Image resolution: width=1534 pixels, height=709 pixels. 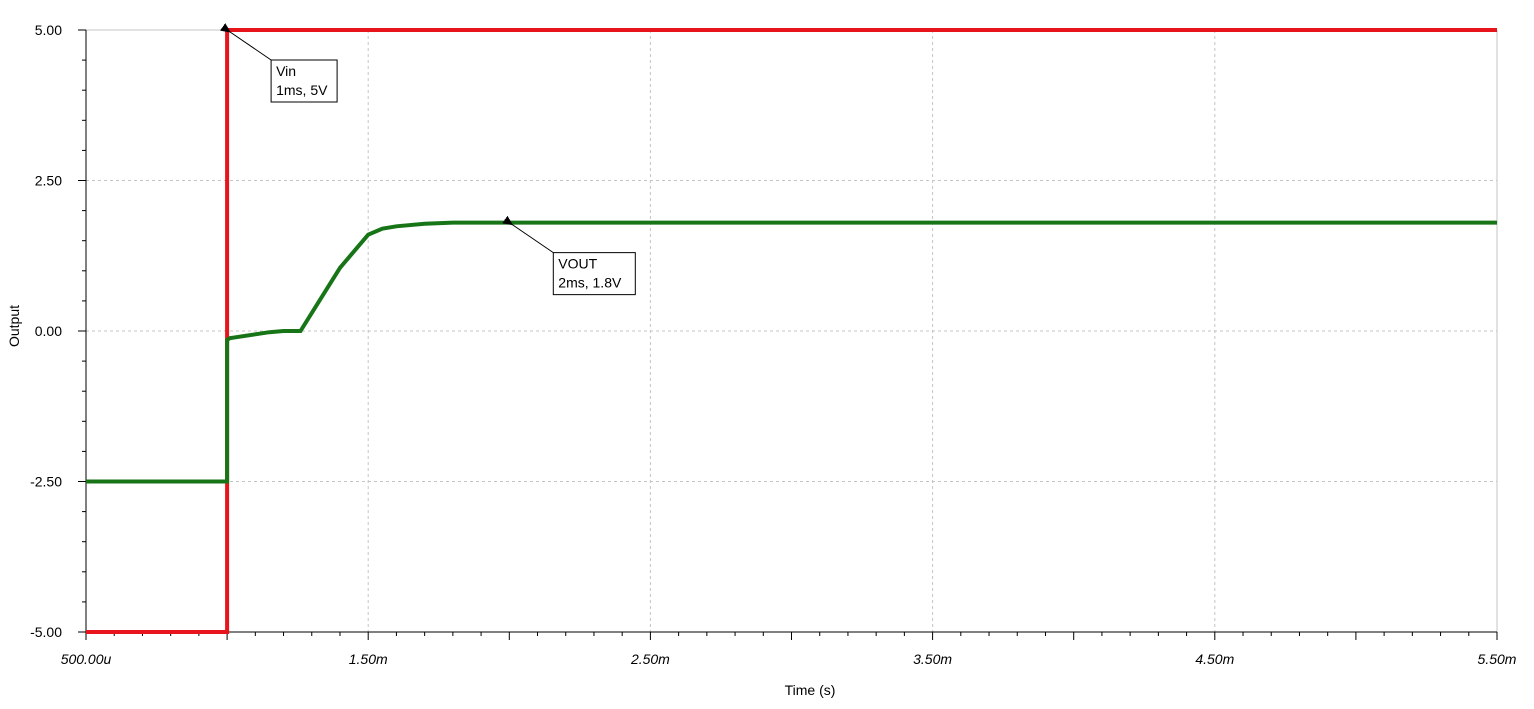 What do you see at coordinates (789, 659) in the screenshot?
I see `x-tick-labels: 500.00u 1.50m 2.50m 3.50m 4.50m 5.50m` at bounding box center [789, 659].